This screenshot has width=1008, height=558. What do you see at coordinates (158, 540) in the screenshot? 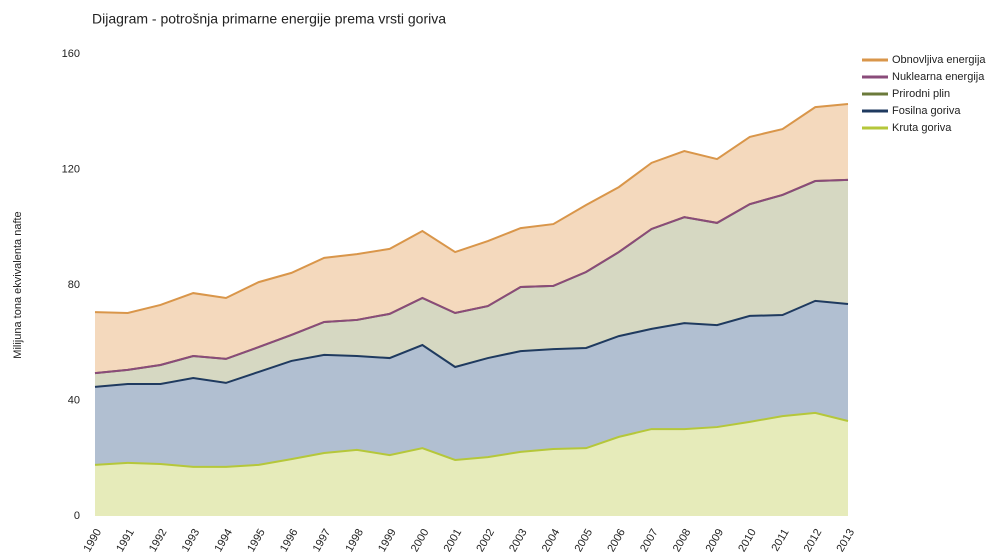
I see `x-tick-label: 1992` at bounding box center [158, 540].